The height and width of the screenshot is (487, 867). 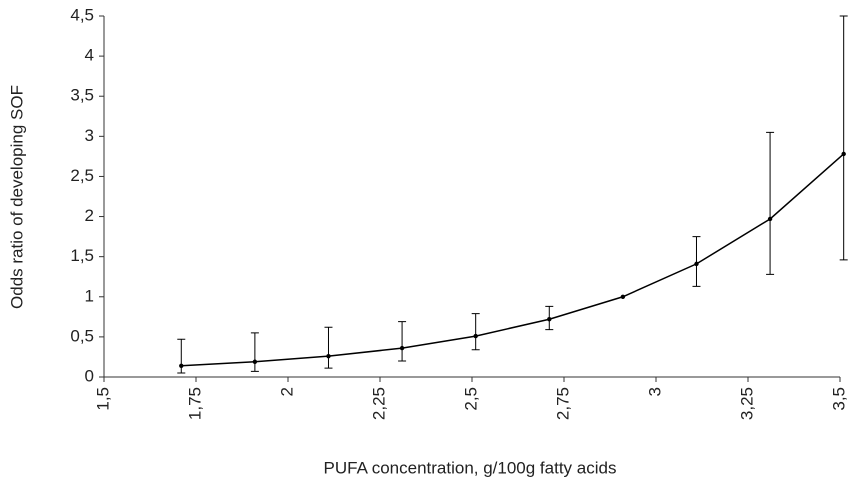 What do you see at coordinates (89, 215) in the screenshot?
I see `y-tick-label: 2` at bounding box center [89, 215].